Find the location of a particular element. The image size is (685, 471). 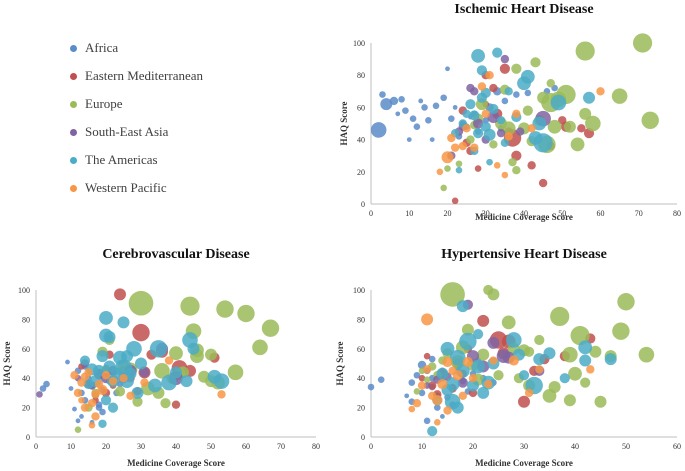

legend-item-africa: Africa is located at coordinates (94, 48).